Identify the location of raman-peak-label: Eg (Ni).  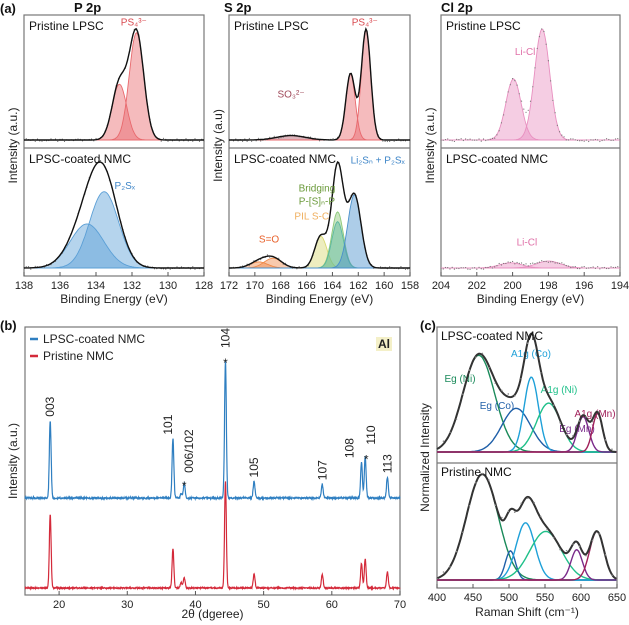
(459, 379).